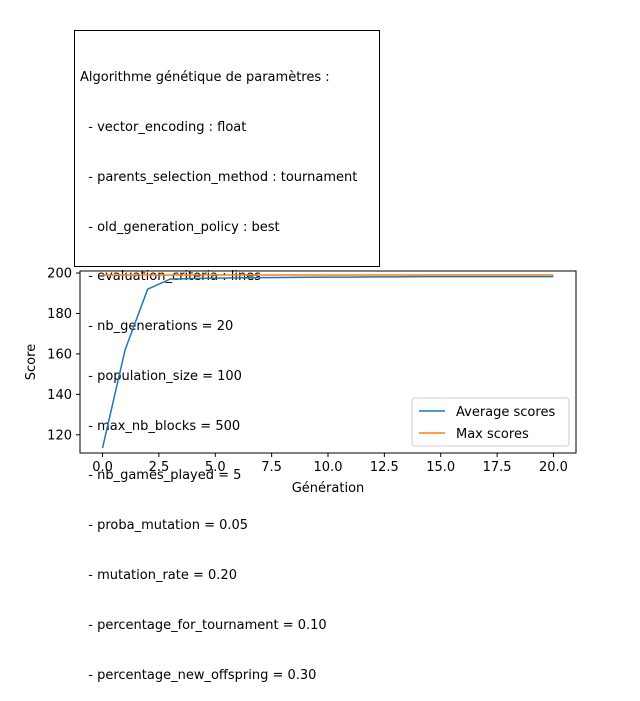 This screenshot has width=640, height=701. What do you see at coordinates (505, 412) in the screenshot?
I see `legend-label-0: Average scores` at bounding box center [505, 412].